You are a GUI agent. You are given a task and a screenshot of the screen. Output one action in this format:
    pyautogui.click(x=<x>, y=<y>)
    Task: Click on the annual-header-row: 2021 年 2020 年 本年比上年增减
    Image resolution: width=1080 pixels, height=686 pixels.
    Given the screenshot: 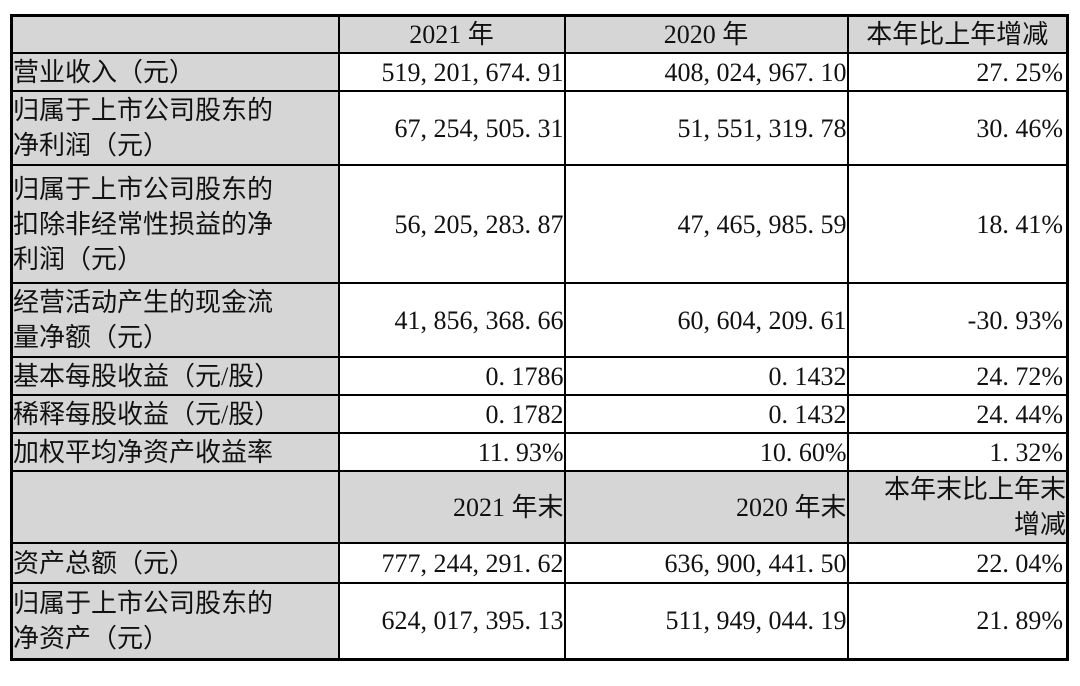 What is the action you would take?
    pyautogui.click(x=539, y=34)
    